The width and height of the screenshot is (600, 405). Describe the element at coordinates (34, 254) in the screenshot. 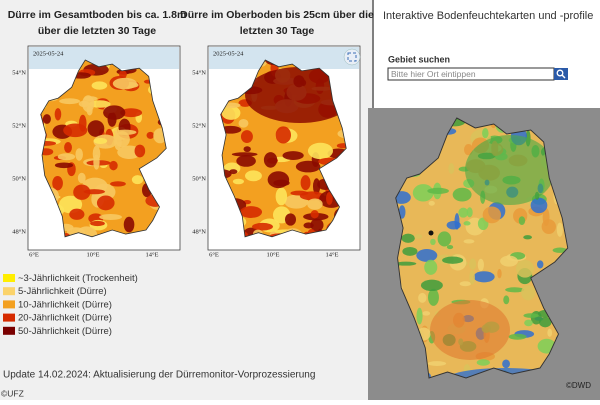

I see `lon-label: 6°E` at that location.